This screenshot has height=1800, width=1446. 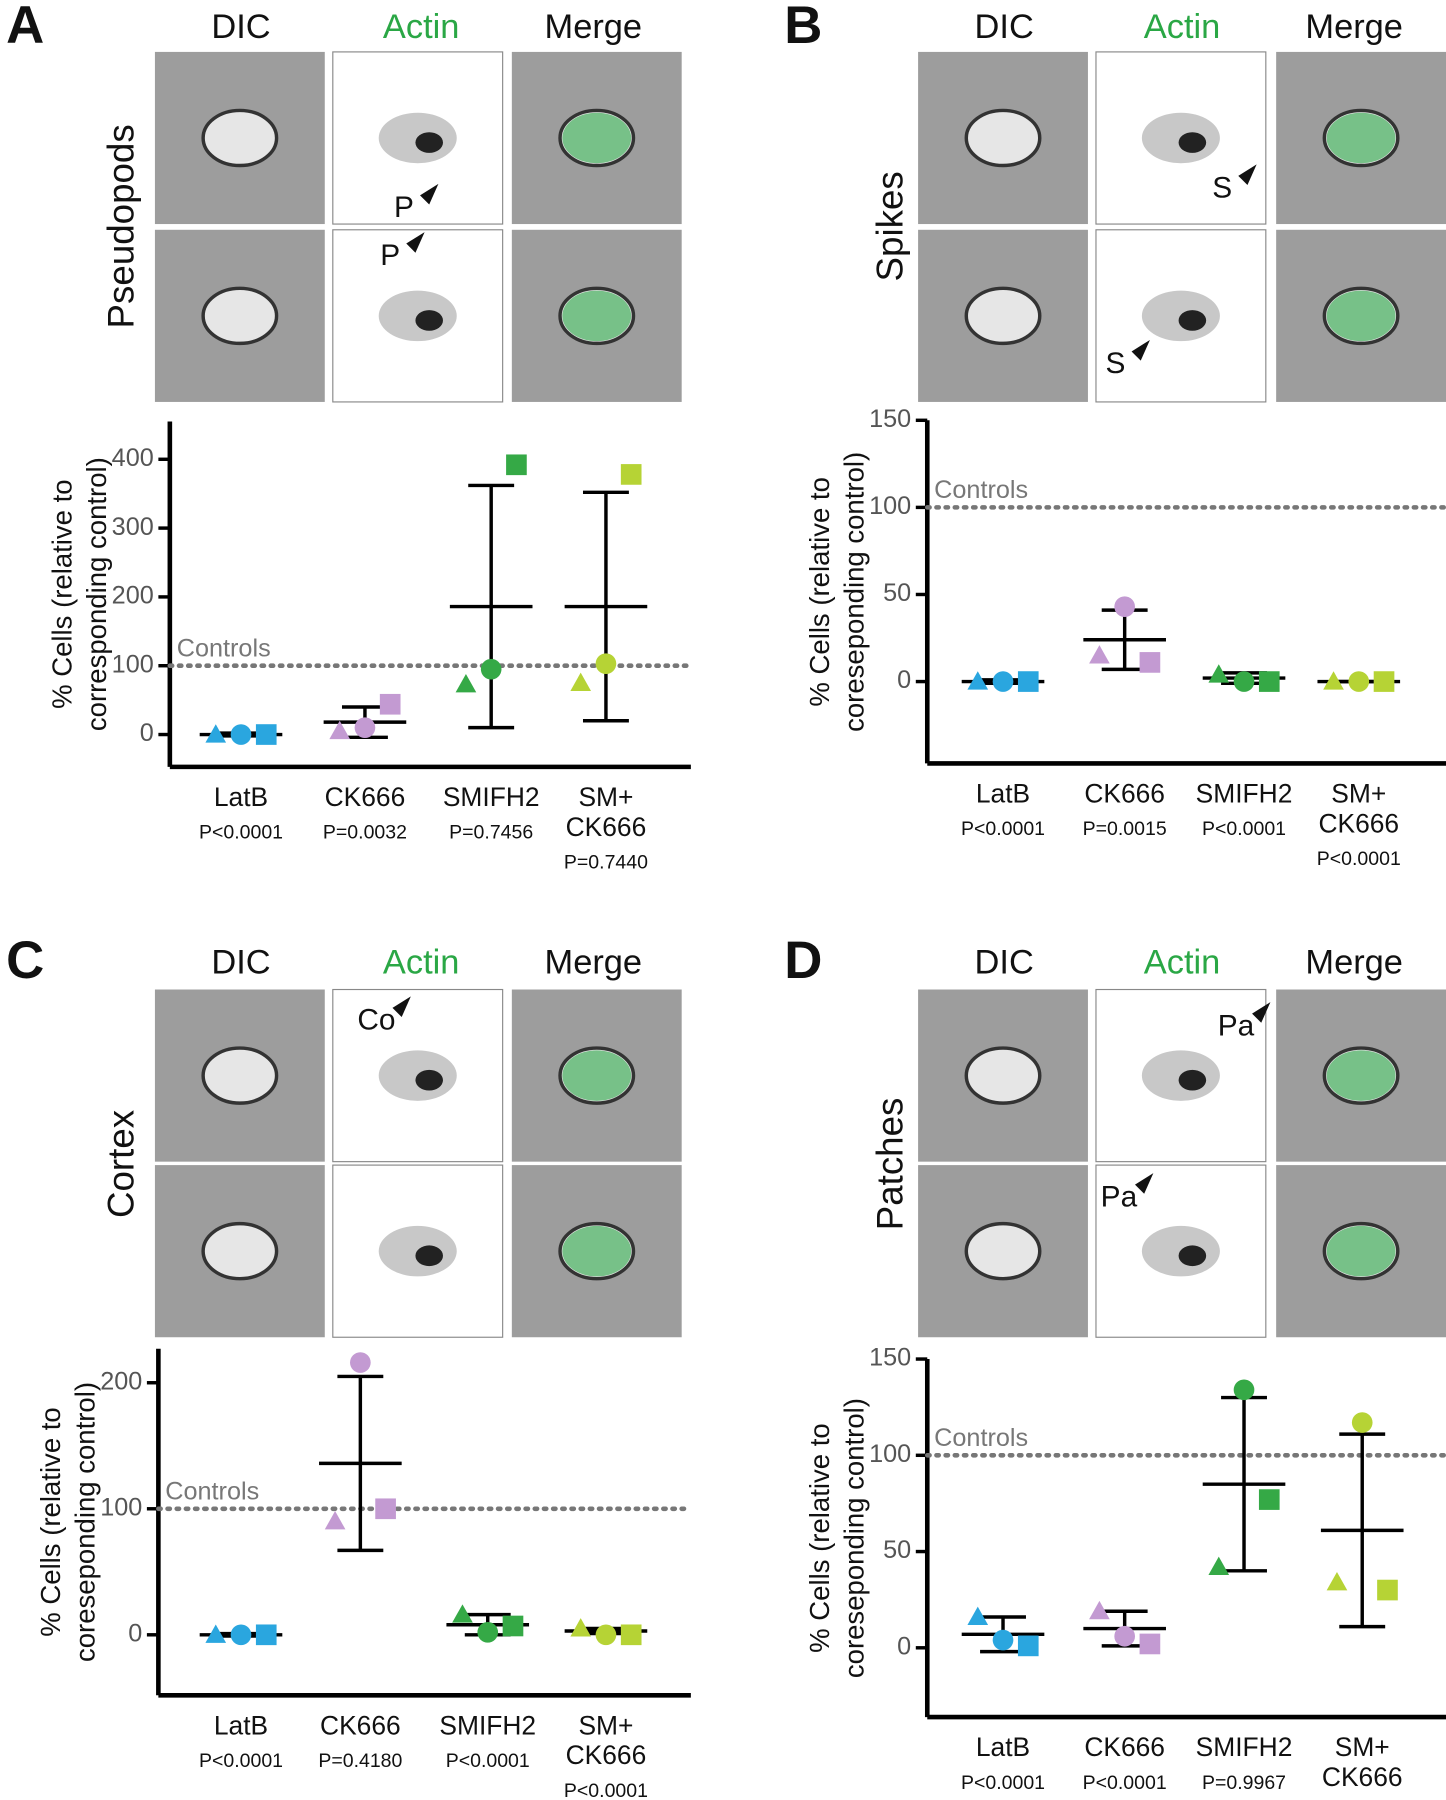 I want to click on x-tick-label: SM+, so click(x=605, y=797).